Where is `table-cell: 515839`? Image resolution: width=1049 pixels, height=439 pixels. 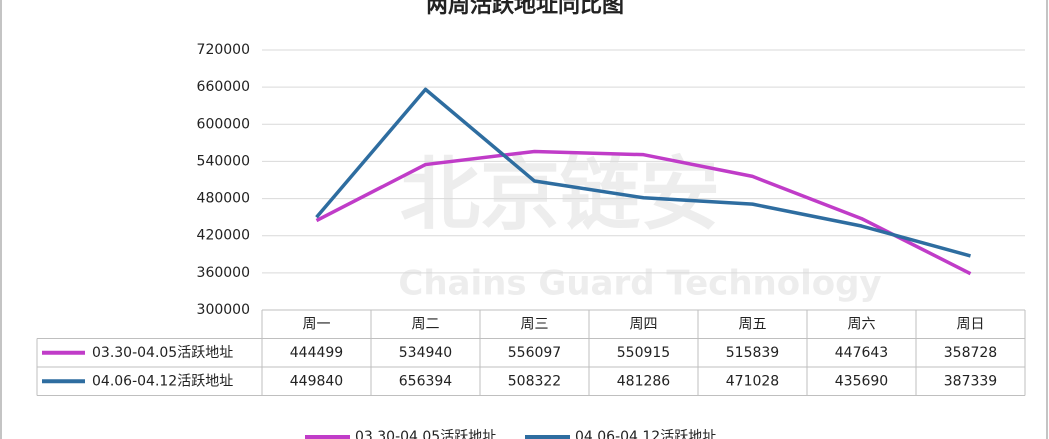 table-cell: 515839 is located at coordinates (752, 353).